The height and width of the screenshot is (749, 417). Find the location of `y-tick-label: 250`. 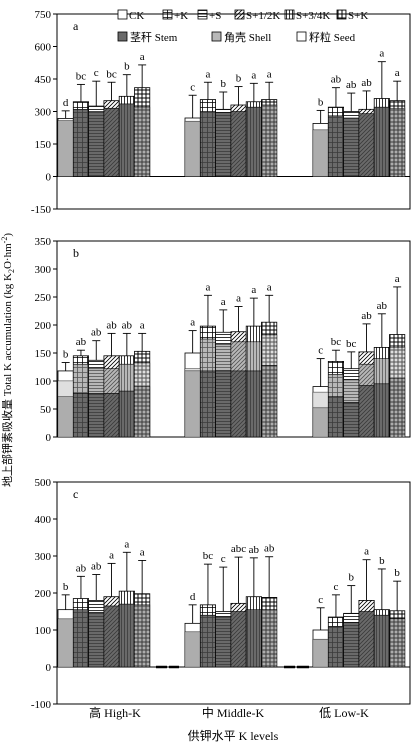

y-tick-label: 250 is located at coordinates (43, 298).